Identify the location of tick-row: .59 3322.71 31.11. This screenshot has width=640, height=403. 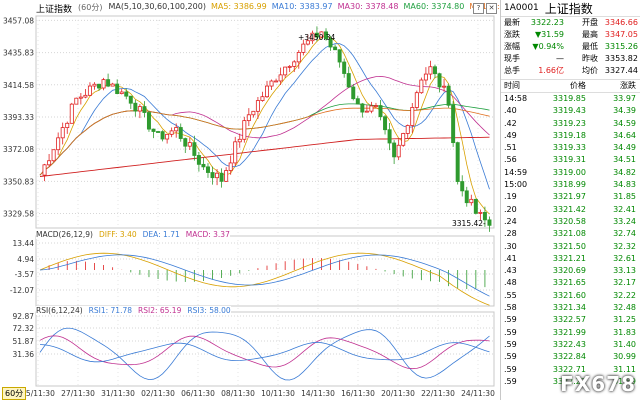
(570, 370).